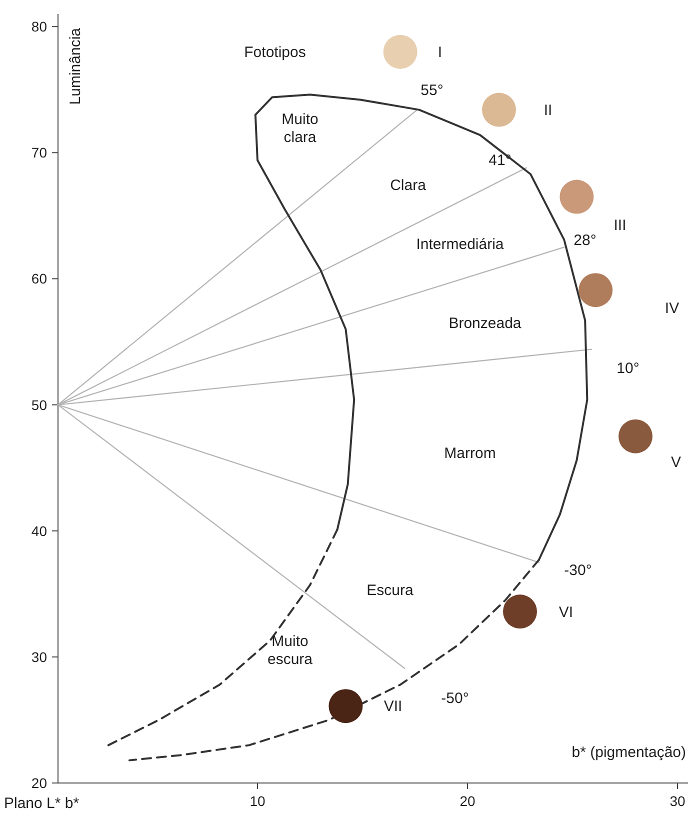  What do you see at coordinates (585, 240) in the screenshot?
I see `annotation: 28°` at bounding box center [585, 240].